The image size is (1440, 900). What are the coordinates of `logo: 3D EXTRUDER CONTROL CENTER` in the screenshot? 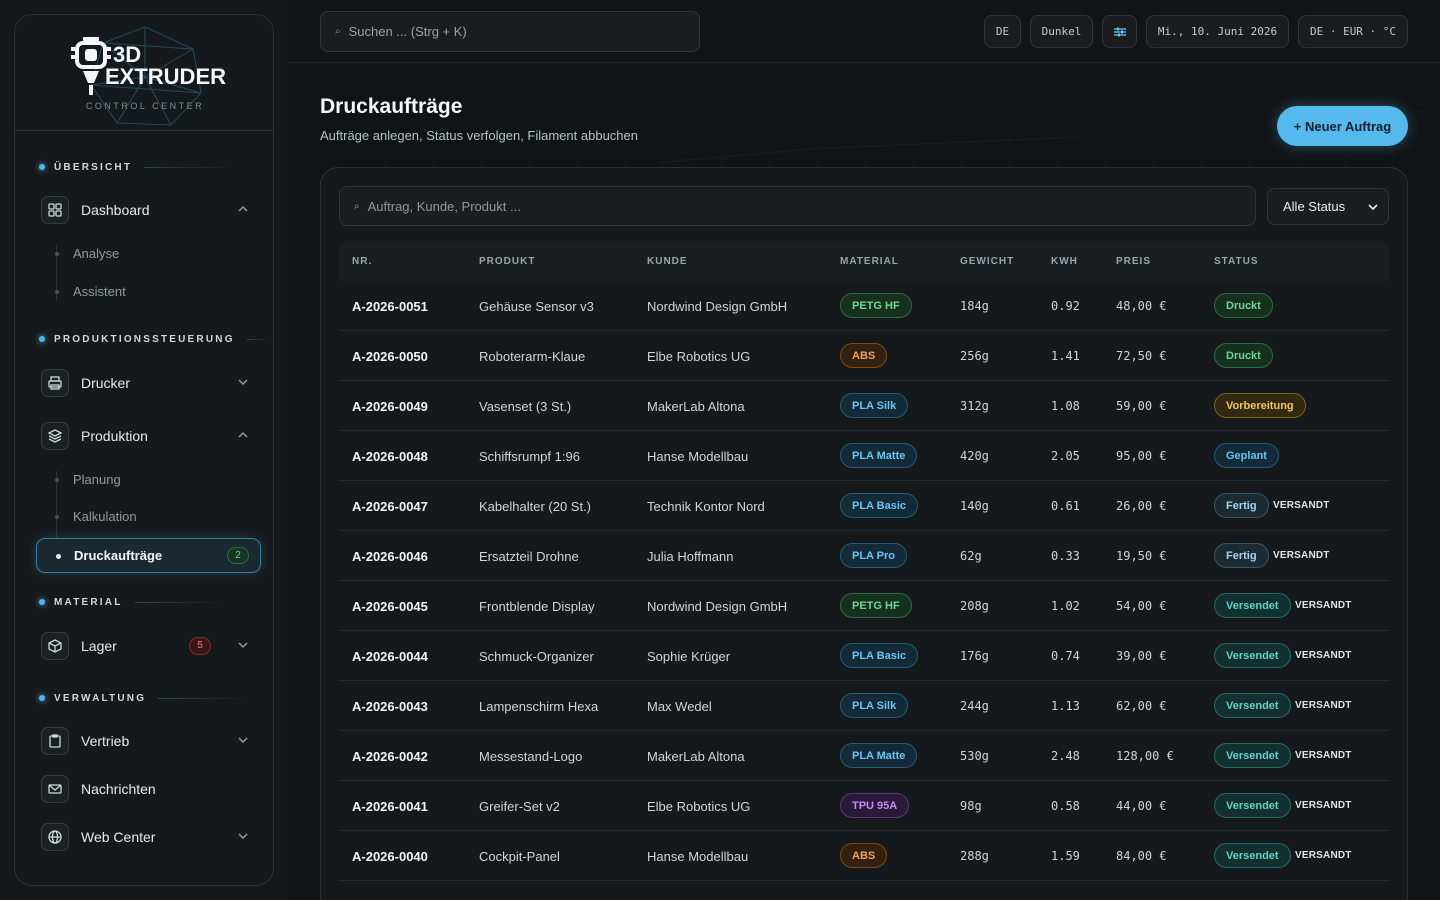 It's located at (144, 73).